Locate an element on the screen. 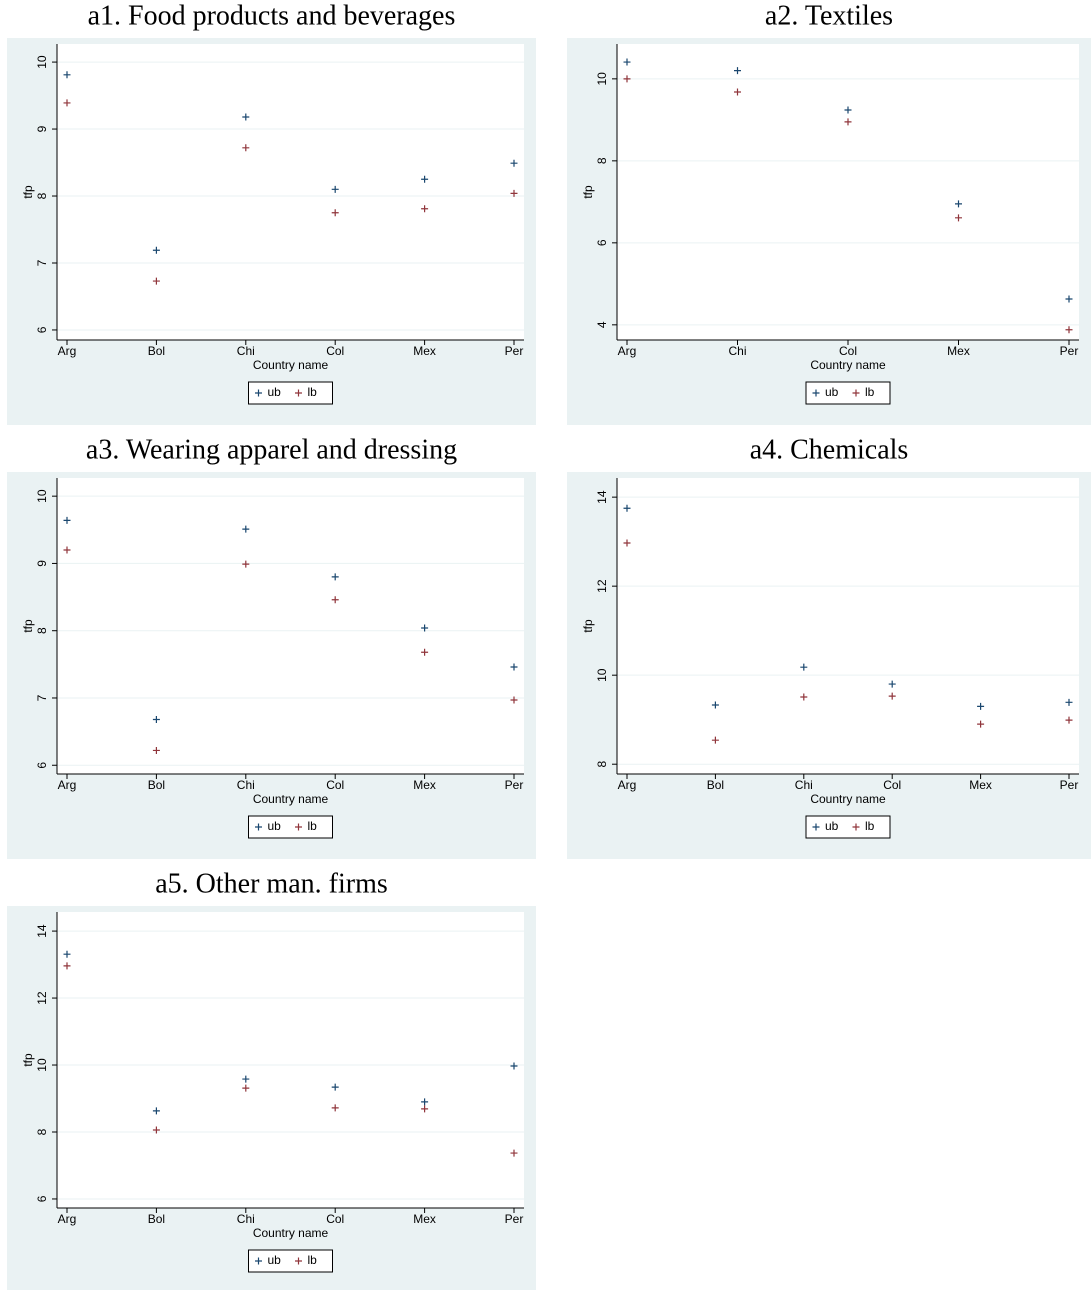 Image resolution: width=1091 pixels, height=1290 pixels. y-tick-label: 12 is located at coordinates (42, 998).